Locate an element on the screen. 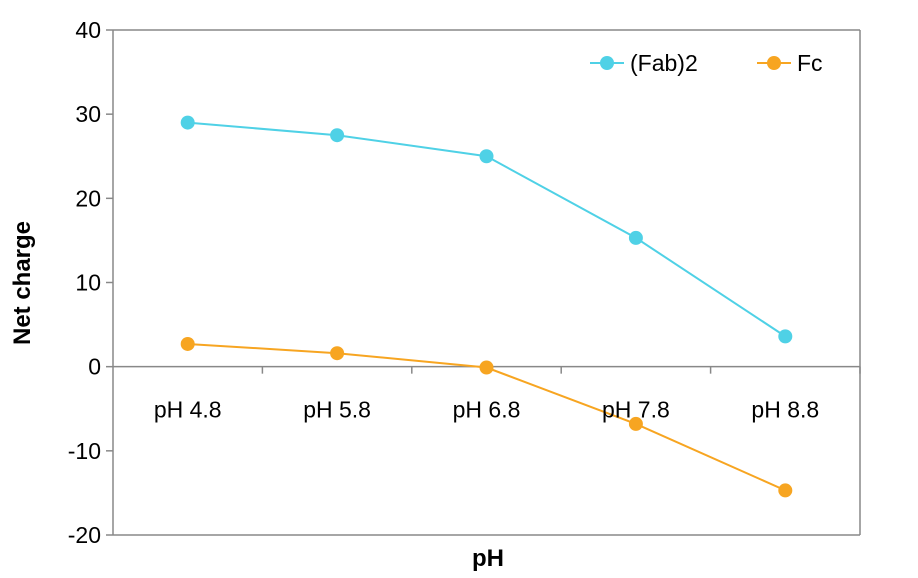 The image size is (918, 578). legend: (Fab)2 Fc is located at coordinates (706, 63).